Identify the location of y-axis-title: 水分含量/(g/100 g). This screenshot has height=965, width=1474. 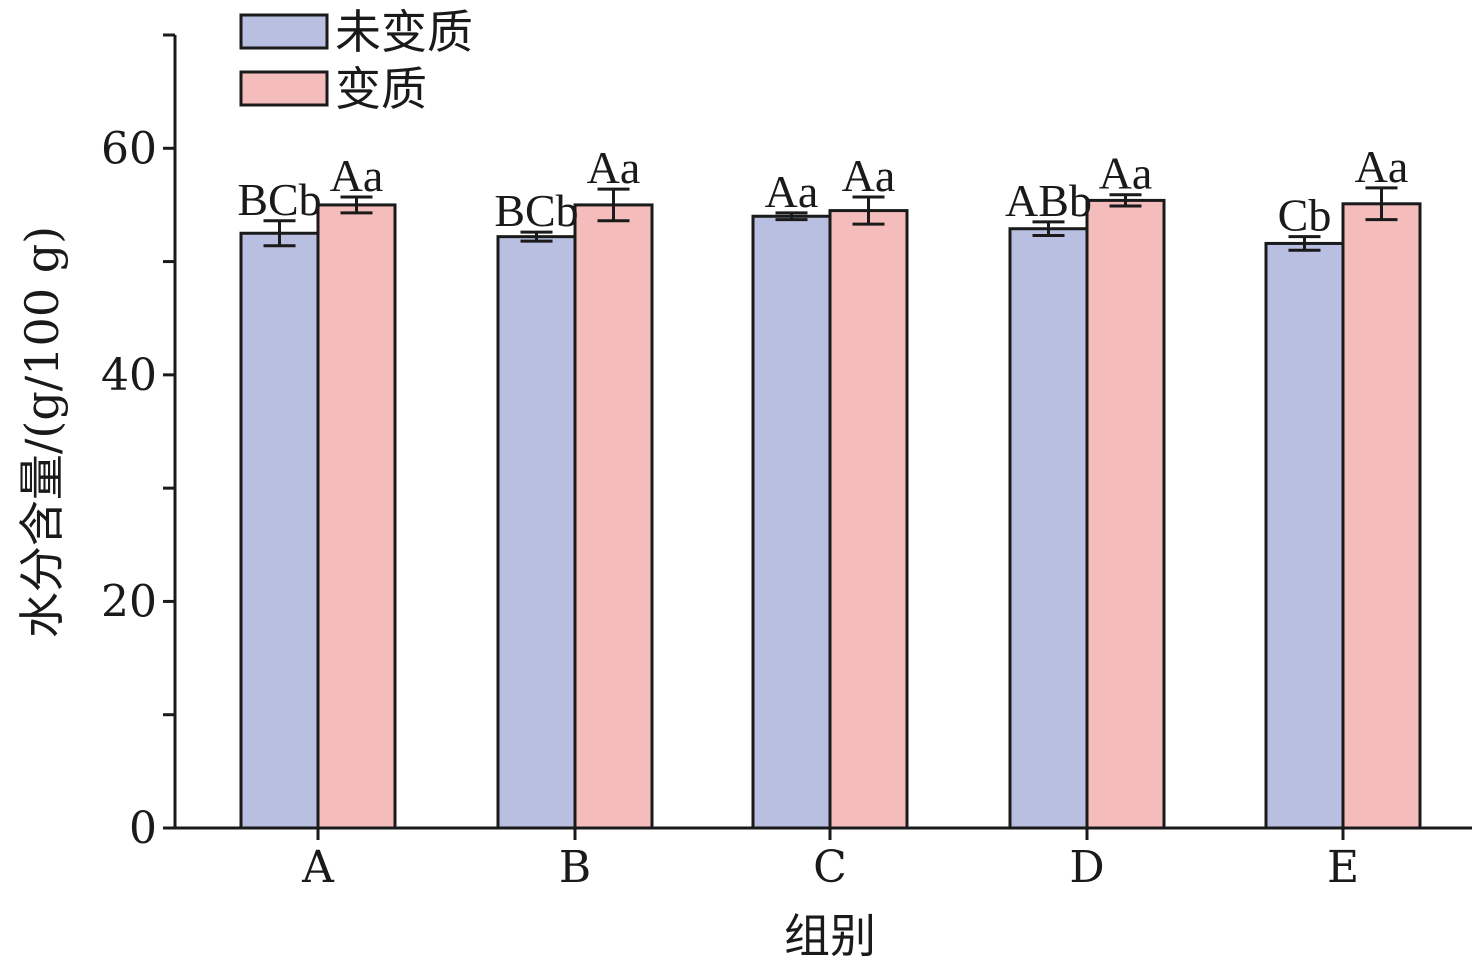
(42, 432).